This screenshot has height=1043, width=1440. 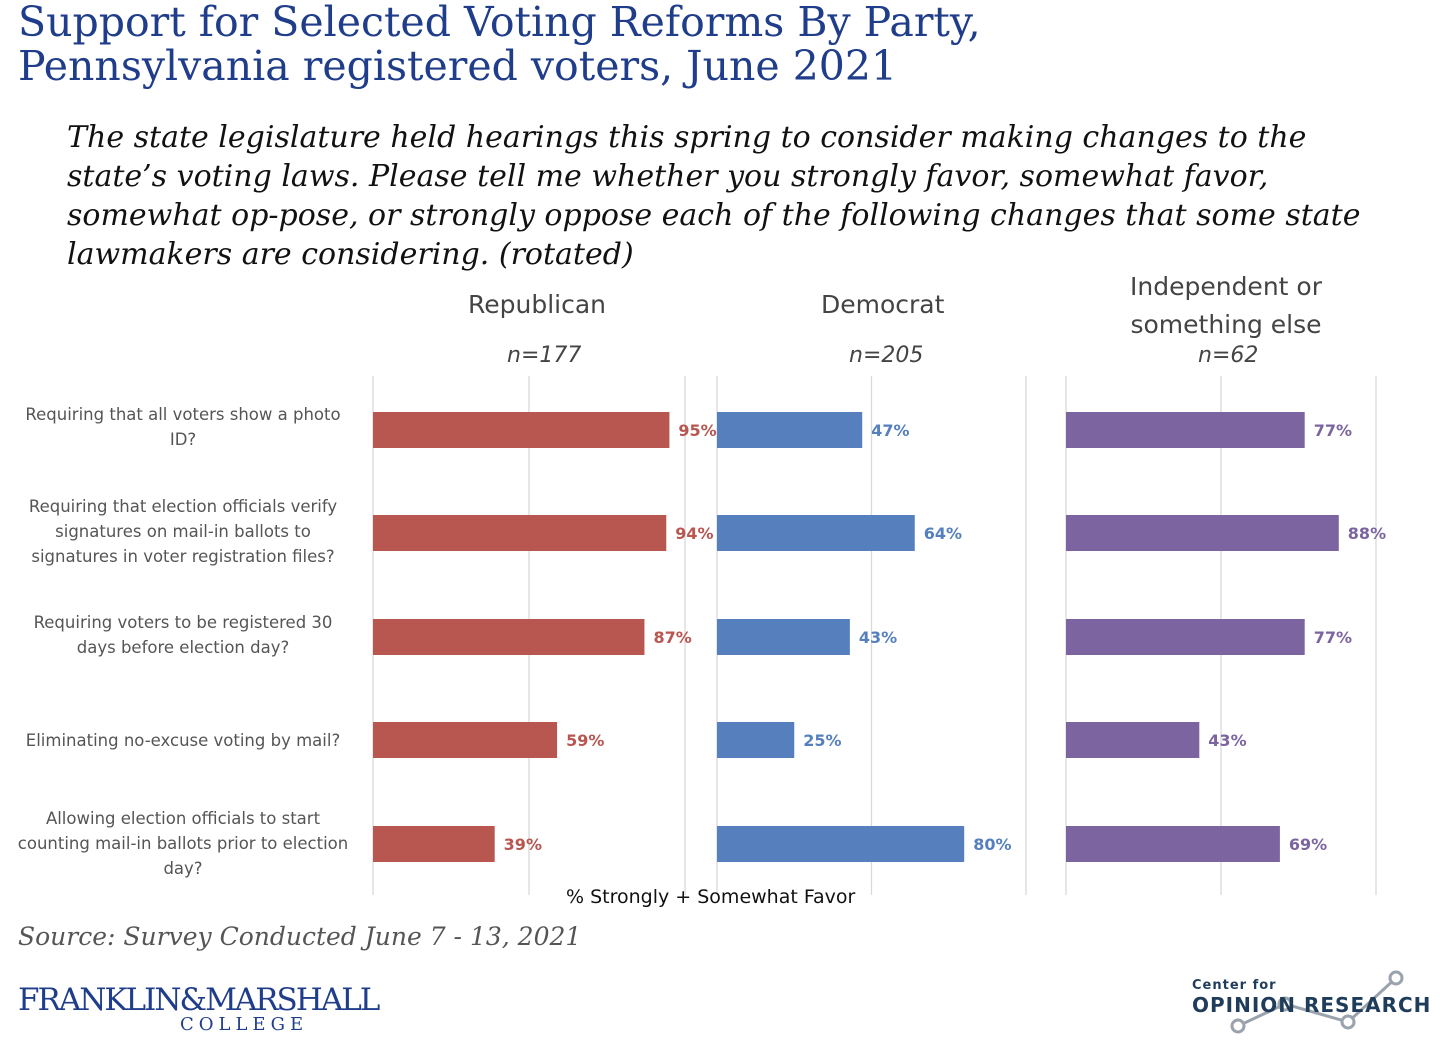 I want to click on data-label: 94%, so click(x=694, y=533).